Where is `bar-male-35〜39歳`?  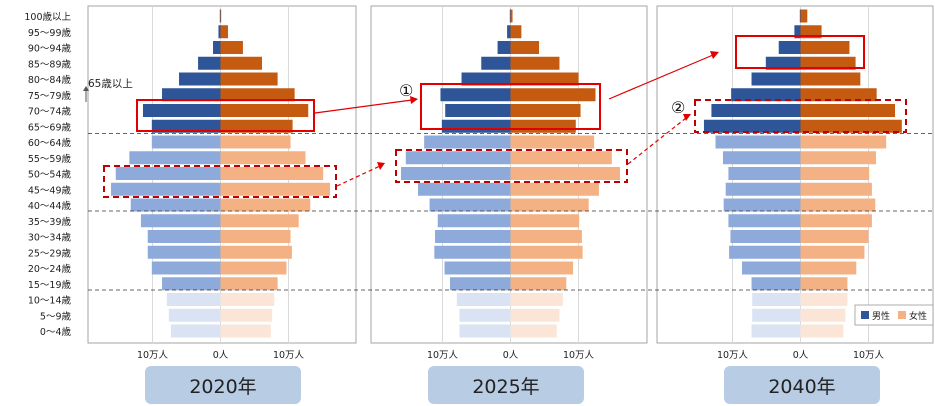 bar-male-35〜39歳 is located at coordinates (474, 221).